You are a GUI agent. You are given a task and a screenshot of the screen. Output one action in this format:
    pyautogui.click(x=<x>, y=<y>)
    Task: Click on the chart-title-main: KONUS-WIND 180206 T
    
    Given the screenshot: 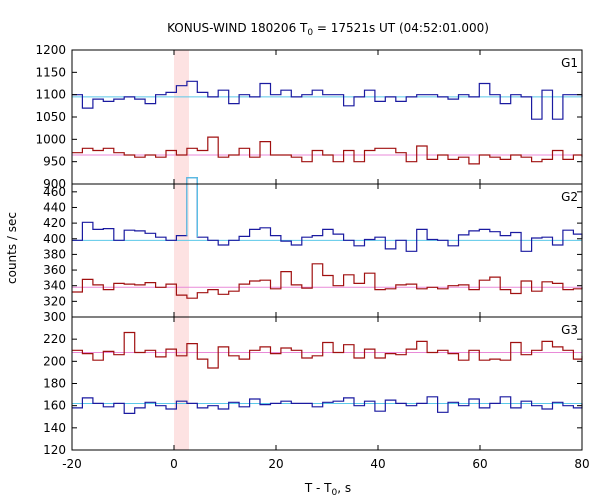 What is the action you would take?
    pyautogui.click(x=237, y=28)
    